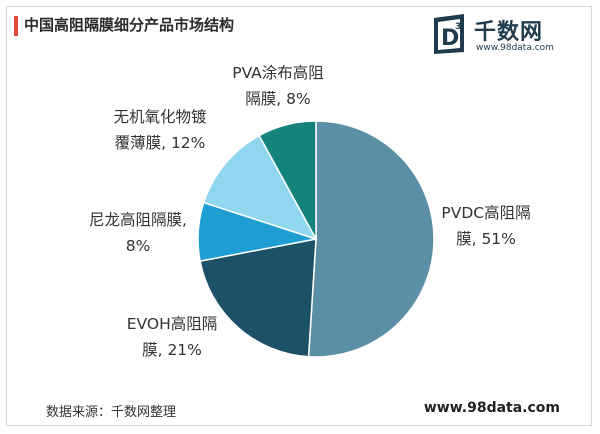 The height and width of the screenshot is (434, 600). I want to click on slice-label: 隔膜, 8%, so click(277, 99).